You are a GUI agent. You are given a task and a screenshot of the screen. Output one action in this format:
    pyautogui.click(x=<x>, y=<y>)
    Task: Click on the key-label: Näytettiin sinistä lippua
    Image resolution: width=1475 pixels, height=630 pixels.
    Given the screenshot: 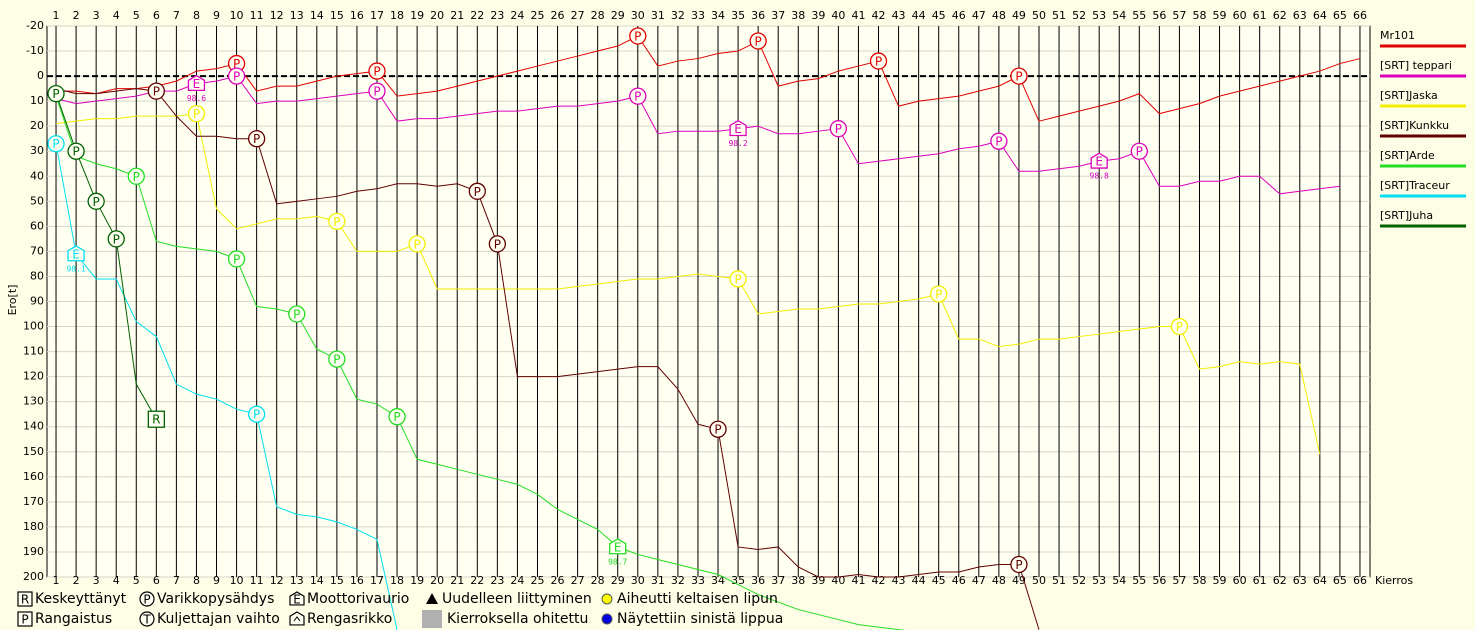 What is the action you would take?
    pyautogui.click(x=700, y=619)
    